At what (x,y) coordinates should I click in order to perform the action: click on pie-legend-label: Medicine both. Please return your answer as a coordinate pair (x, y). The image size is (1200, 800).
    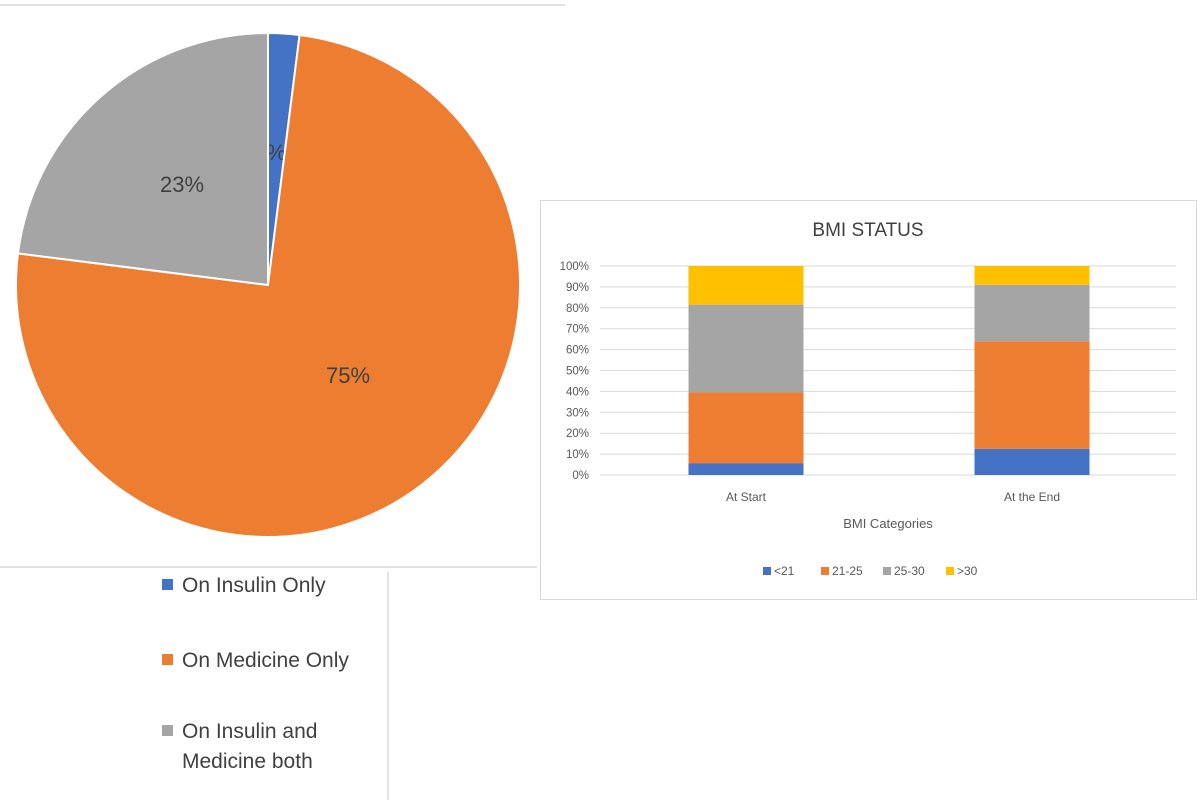
    Looking at the image, I should click on (247, 761).